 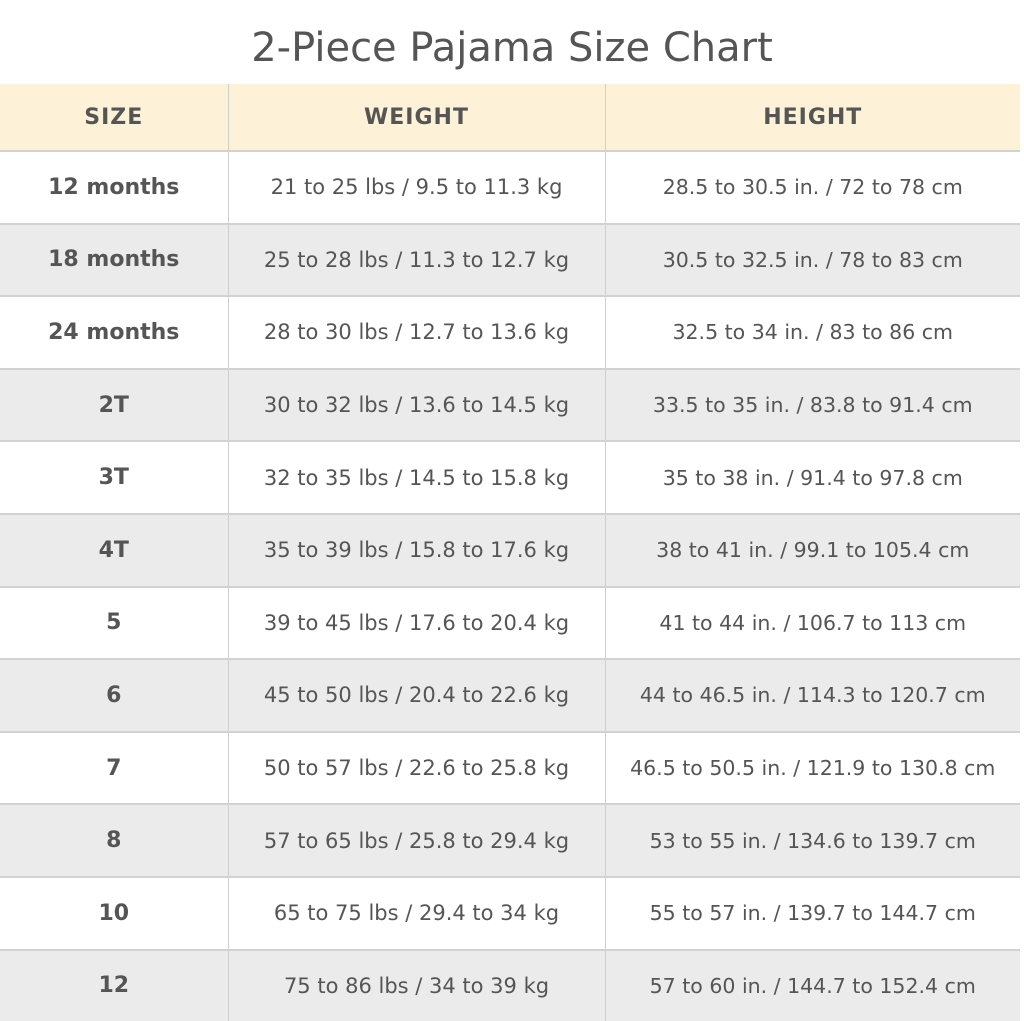 What do you see at coordinates (416, 187) in the screenshot?
I see `cell-weight: 21 to 25 lbs / 9.5 to 11.3 kg` at bounding box center [416, 187].